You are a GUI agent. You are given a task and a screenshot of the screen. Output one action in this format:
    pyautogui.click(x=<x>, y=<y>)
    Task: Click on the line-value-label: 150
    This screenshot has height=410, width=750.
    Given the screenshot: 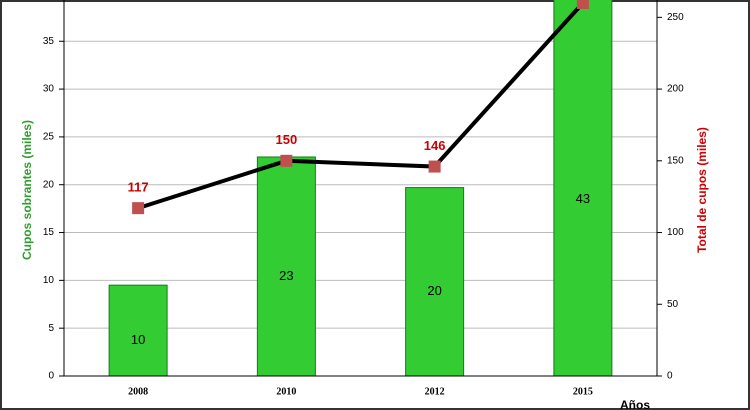 What is the action you would take?
    pyautogui.click(x=287, y=139)
    